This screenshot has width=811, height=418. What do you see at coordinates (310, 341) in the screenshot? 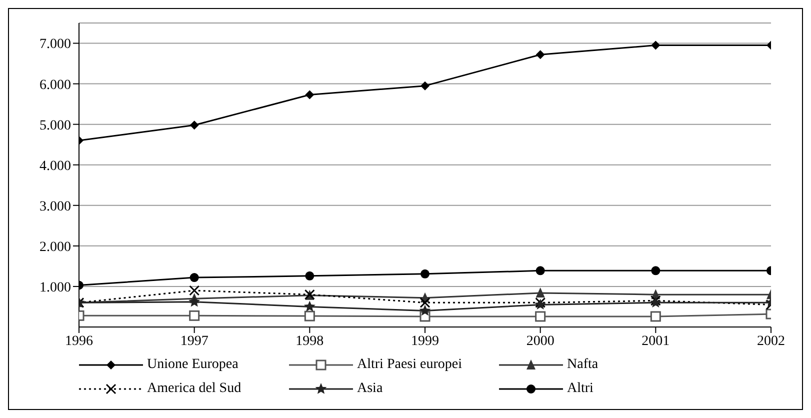
I see `x-tick-label: 1998` at bounding box center [310, 341].